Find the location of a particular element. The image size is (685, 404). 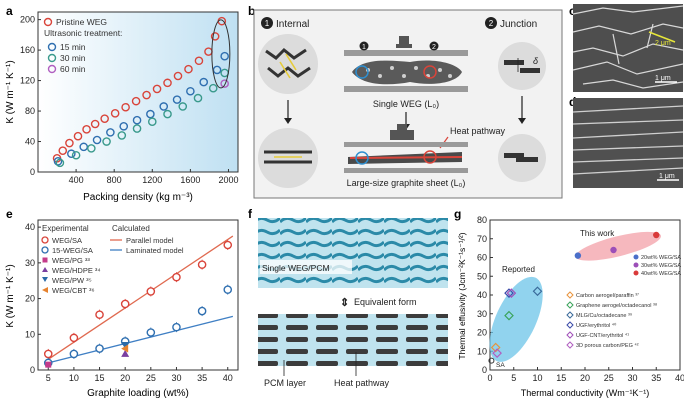

x-tick-label: 35 is located at coordinates (202, 378).